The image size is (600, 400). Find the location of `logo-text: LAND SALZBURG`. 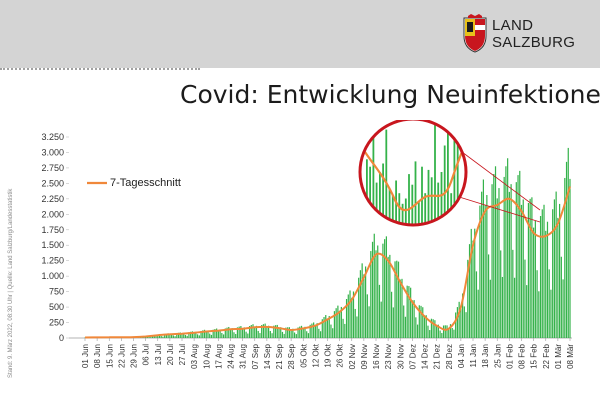

logo-text: LAND SALZBURG is located at coordinates (533, 34).